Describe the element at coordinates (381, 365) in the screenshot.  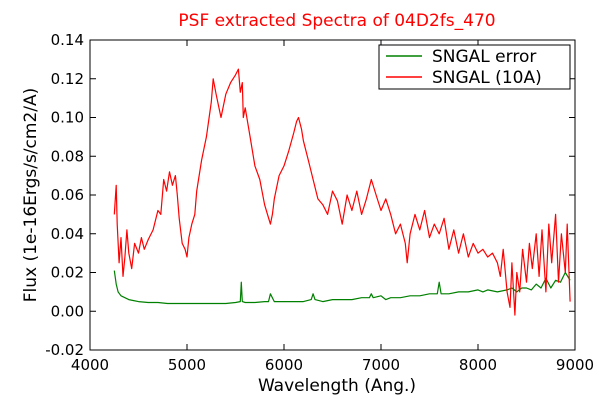
I see `x-tick-label: 7000` at that location.